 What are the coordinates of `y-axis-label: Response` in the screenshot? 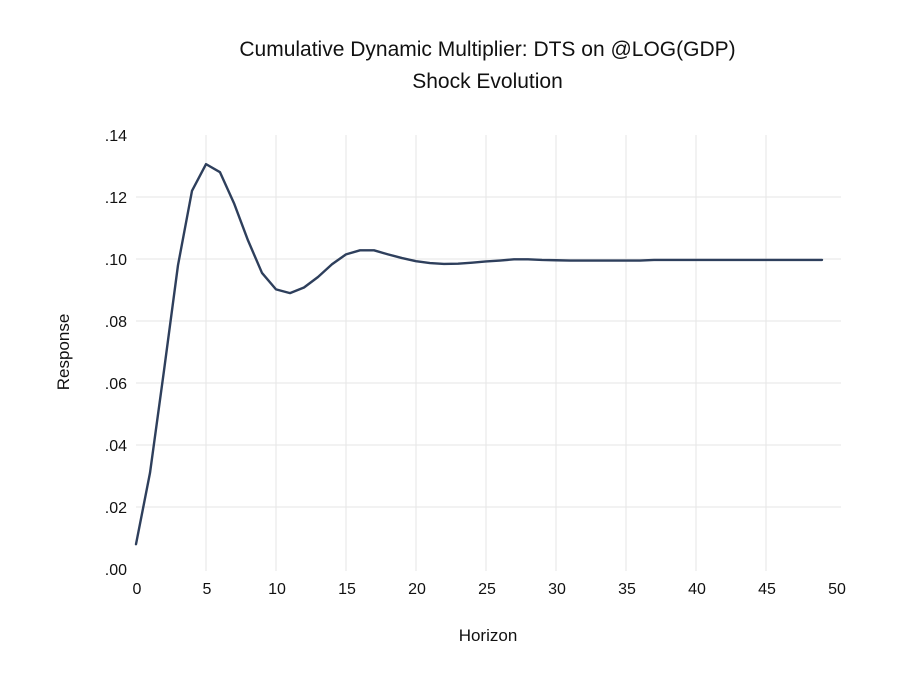 It's located at (63, 352).